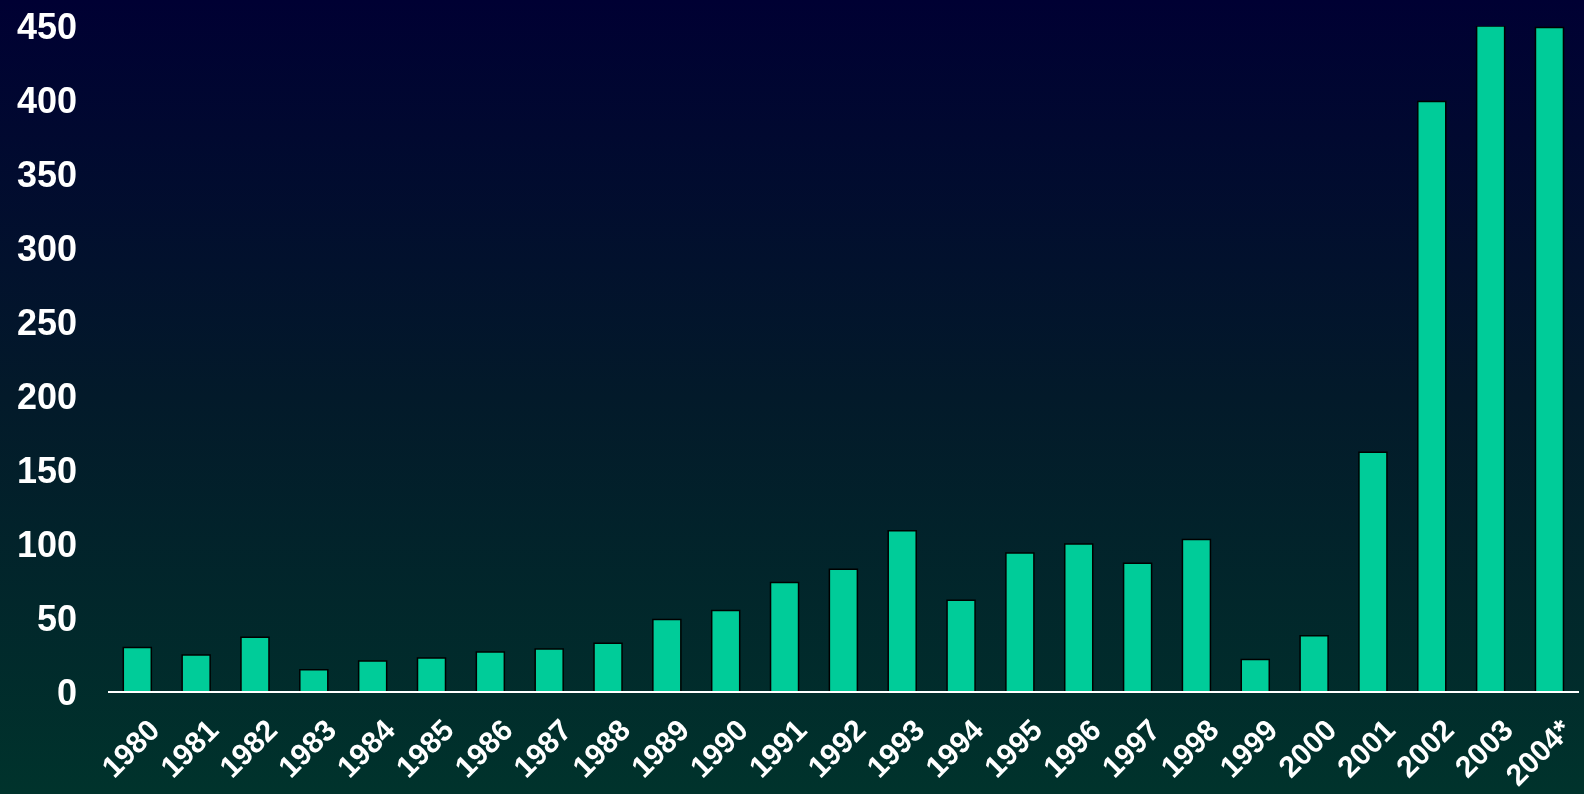 This screenshot has width=1584, height=794. What do you see at coordinates (46, 396) in the screenshot?
I see `y-tick-label: 200` at bounding box center [46, 396].